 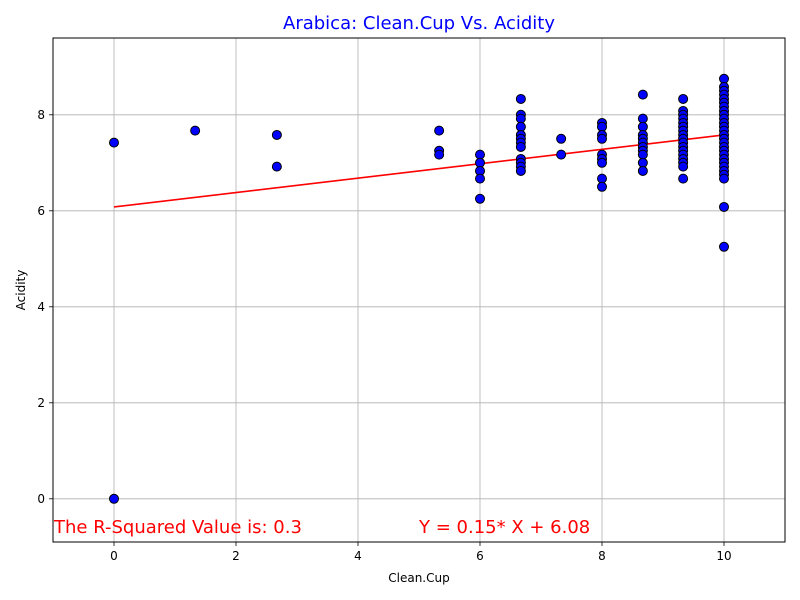 I want to click on regression-line, so click(x=419, y=171).